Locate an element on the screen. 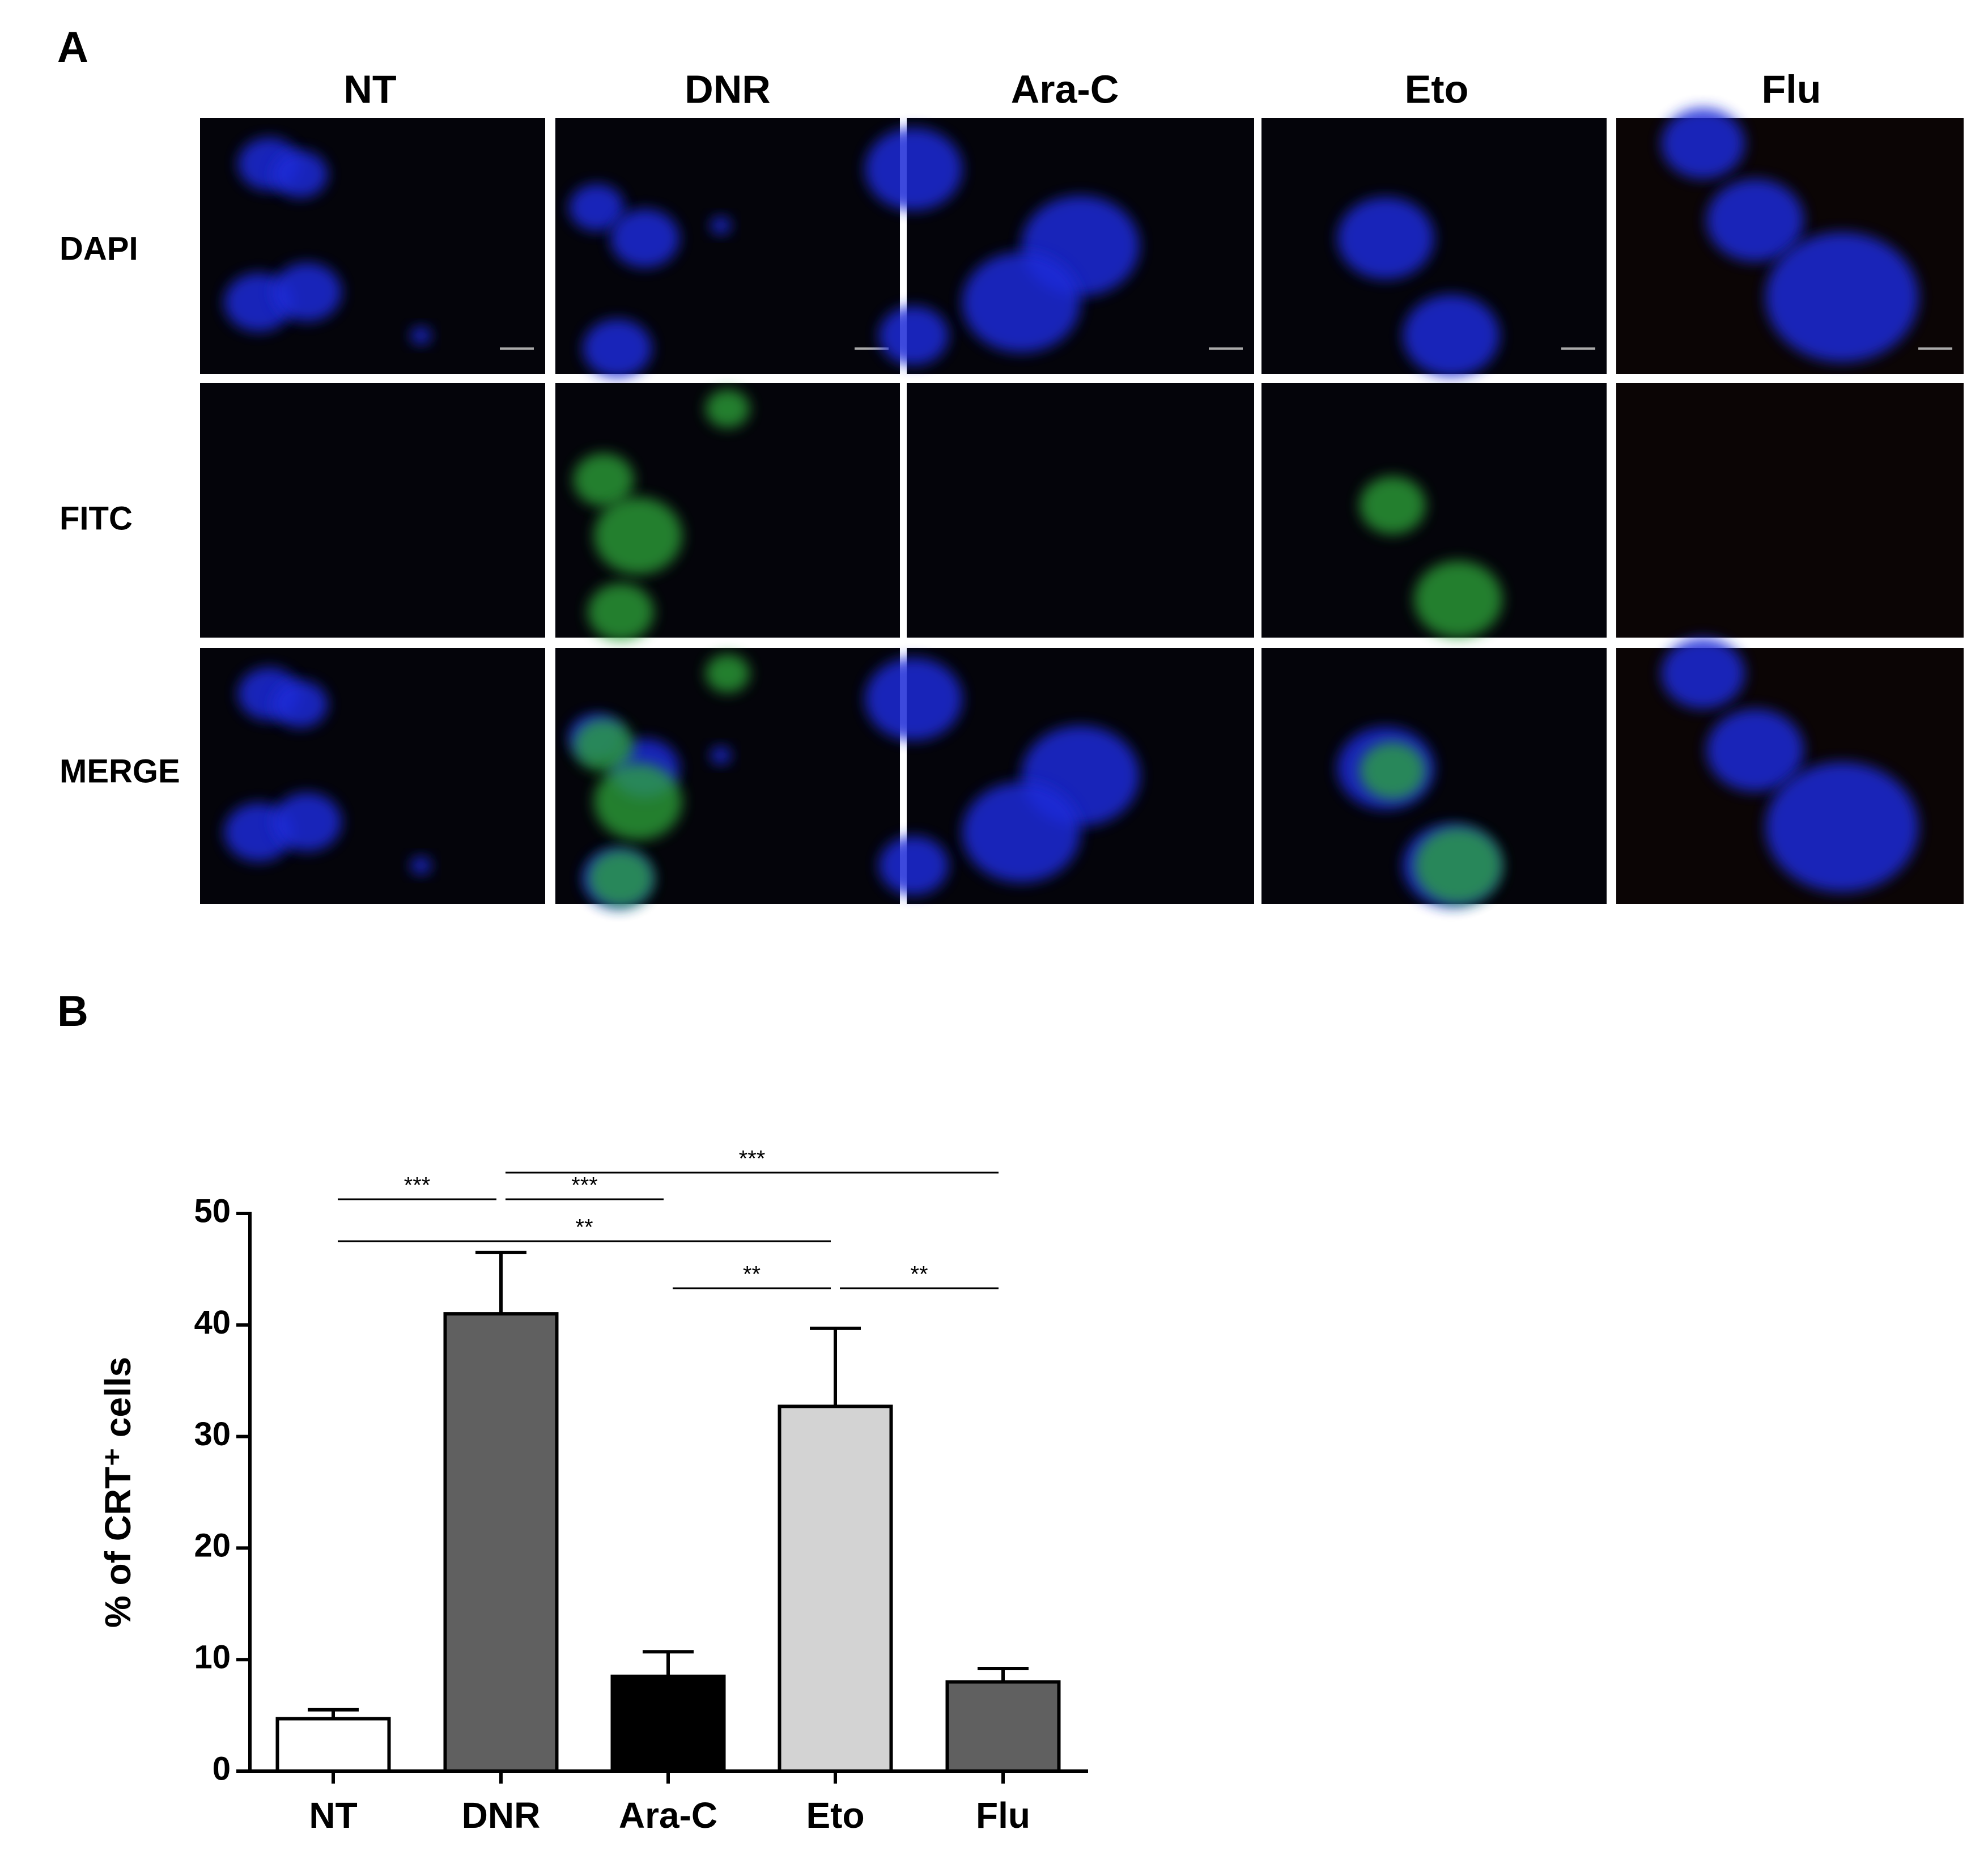  y-tick-label: 20 is located at coordinates (212, 1545).